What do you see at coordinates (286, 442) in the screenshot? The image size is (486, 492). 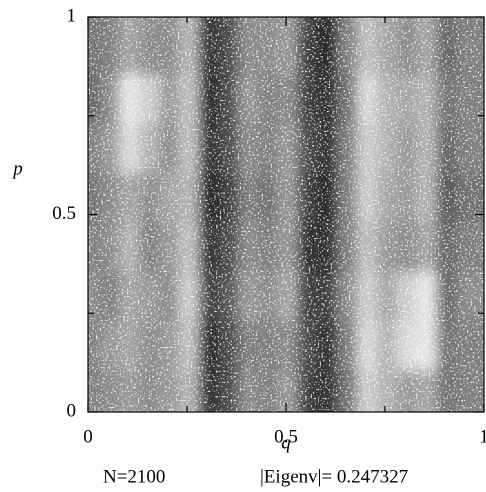 I see `x-label: q` at bounding box center [286, 442].